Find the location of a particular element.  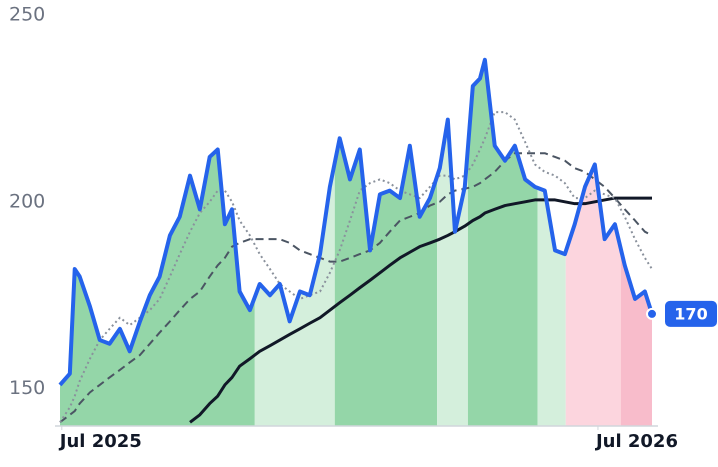

last-value-badge is located at coordinates (691, 313).